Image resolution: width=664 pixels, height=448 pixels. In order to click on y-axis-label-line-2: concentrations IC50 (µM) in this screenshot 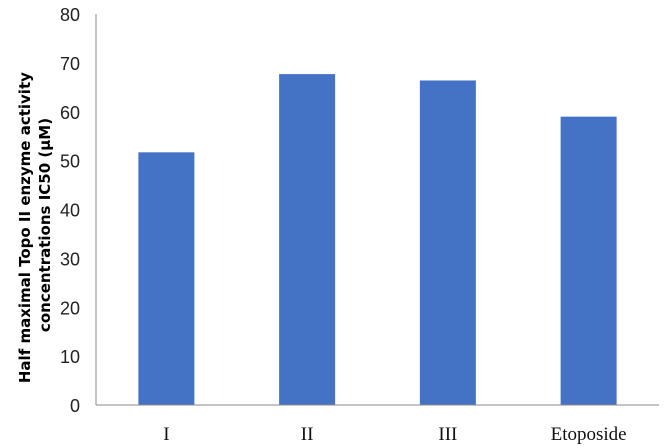, I will do `click(45, 225)`.